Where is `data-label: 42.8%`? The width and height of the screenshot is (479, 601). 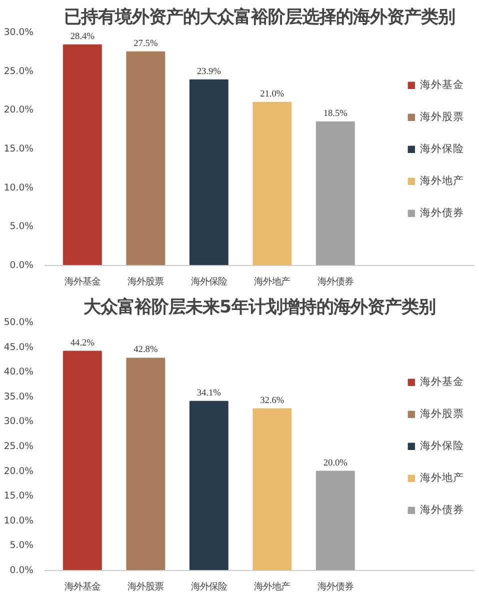
data-label: 42.8% is located at coordinates (146, 350).